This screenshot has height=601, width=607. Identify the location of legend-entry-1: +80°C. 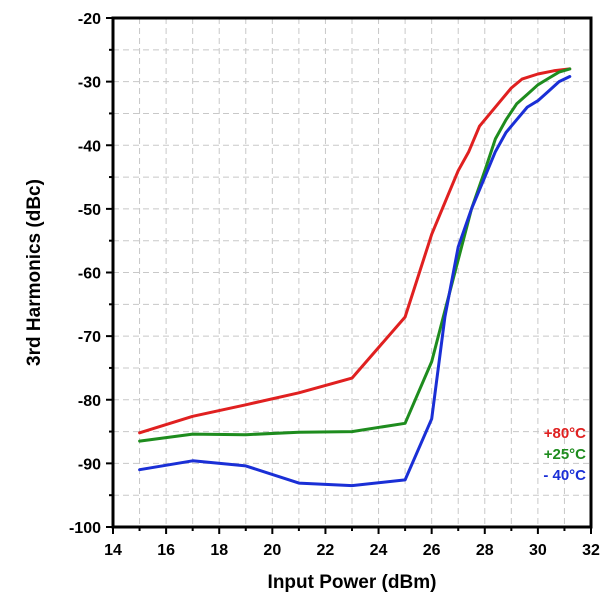
(565, 433).